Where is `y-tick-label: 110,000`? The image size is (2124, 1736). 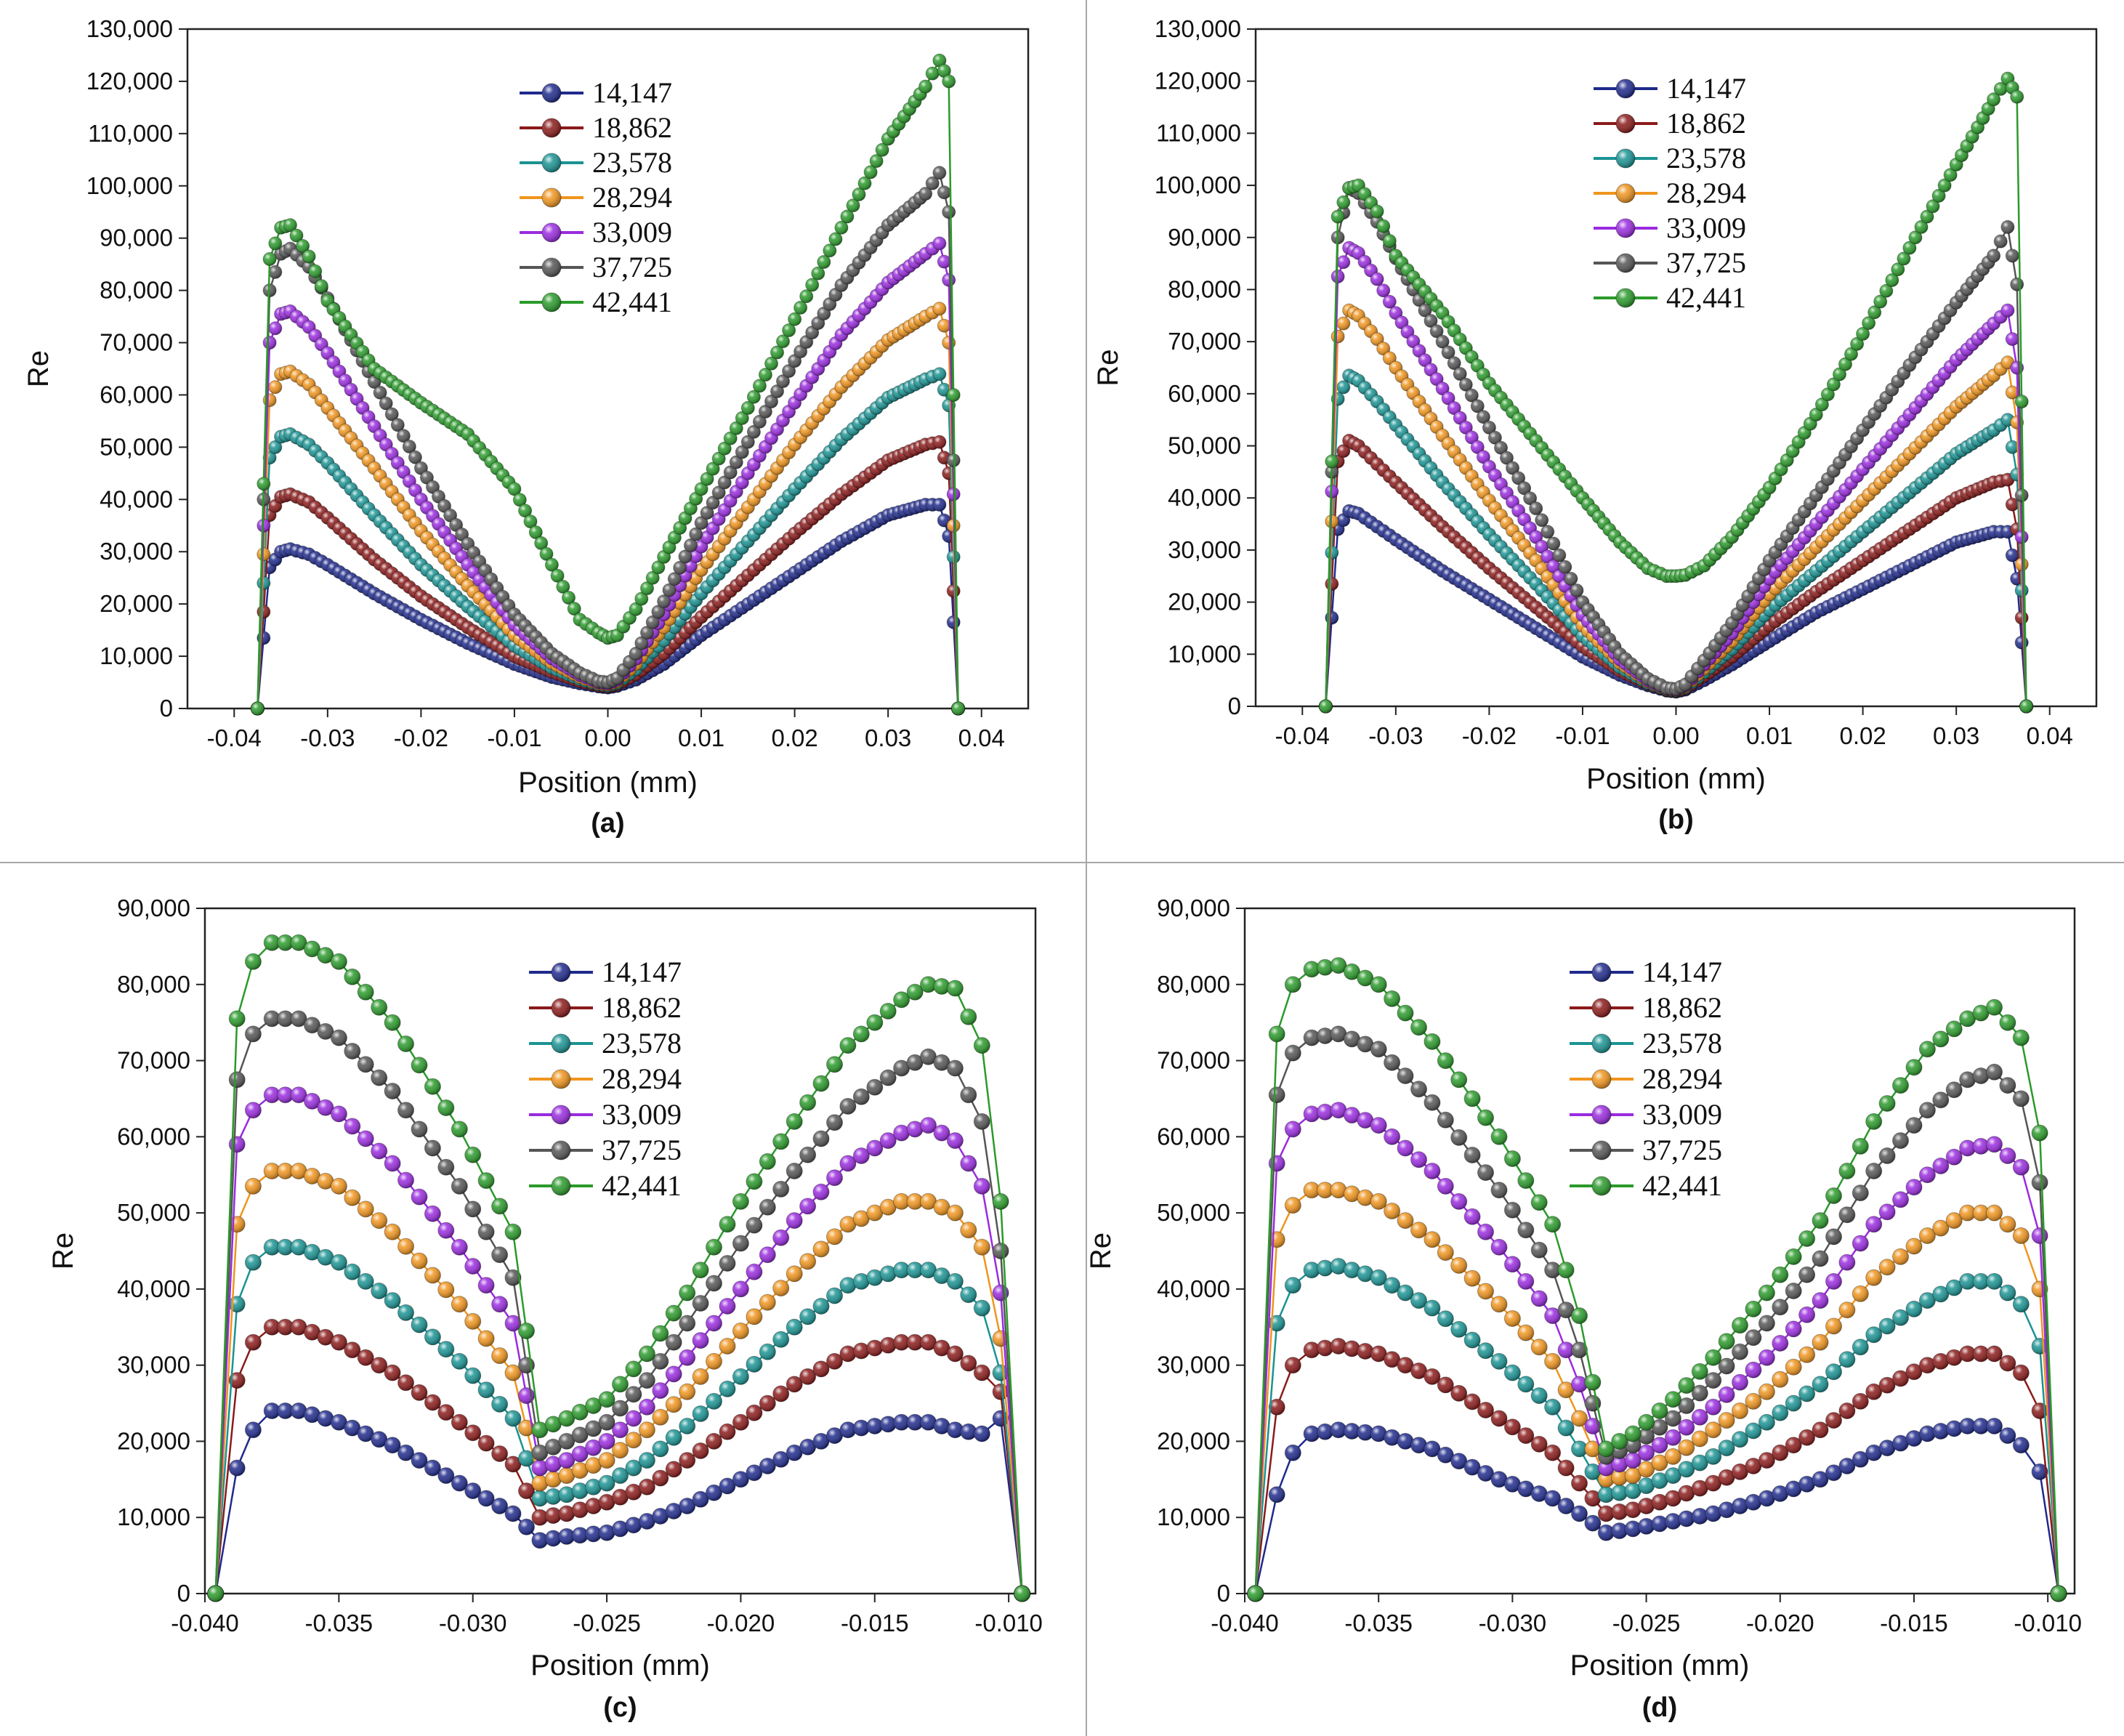
y-tick-label: 110,000 is located at coordinates (130, 133).